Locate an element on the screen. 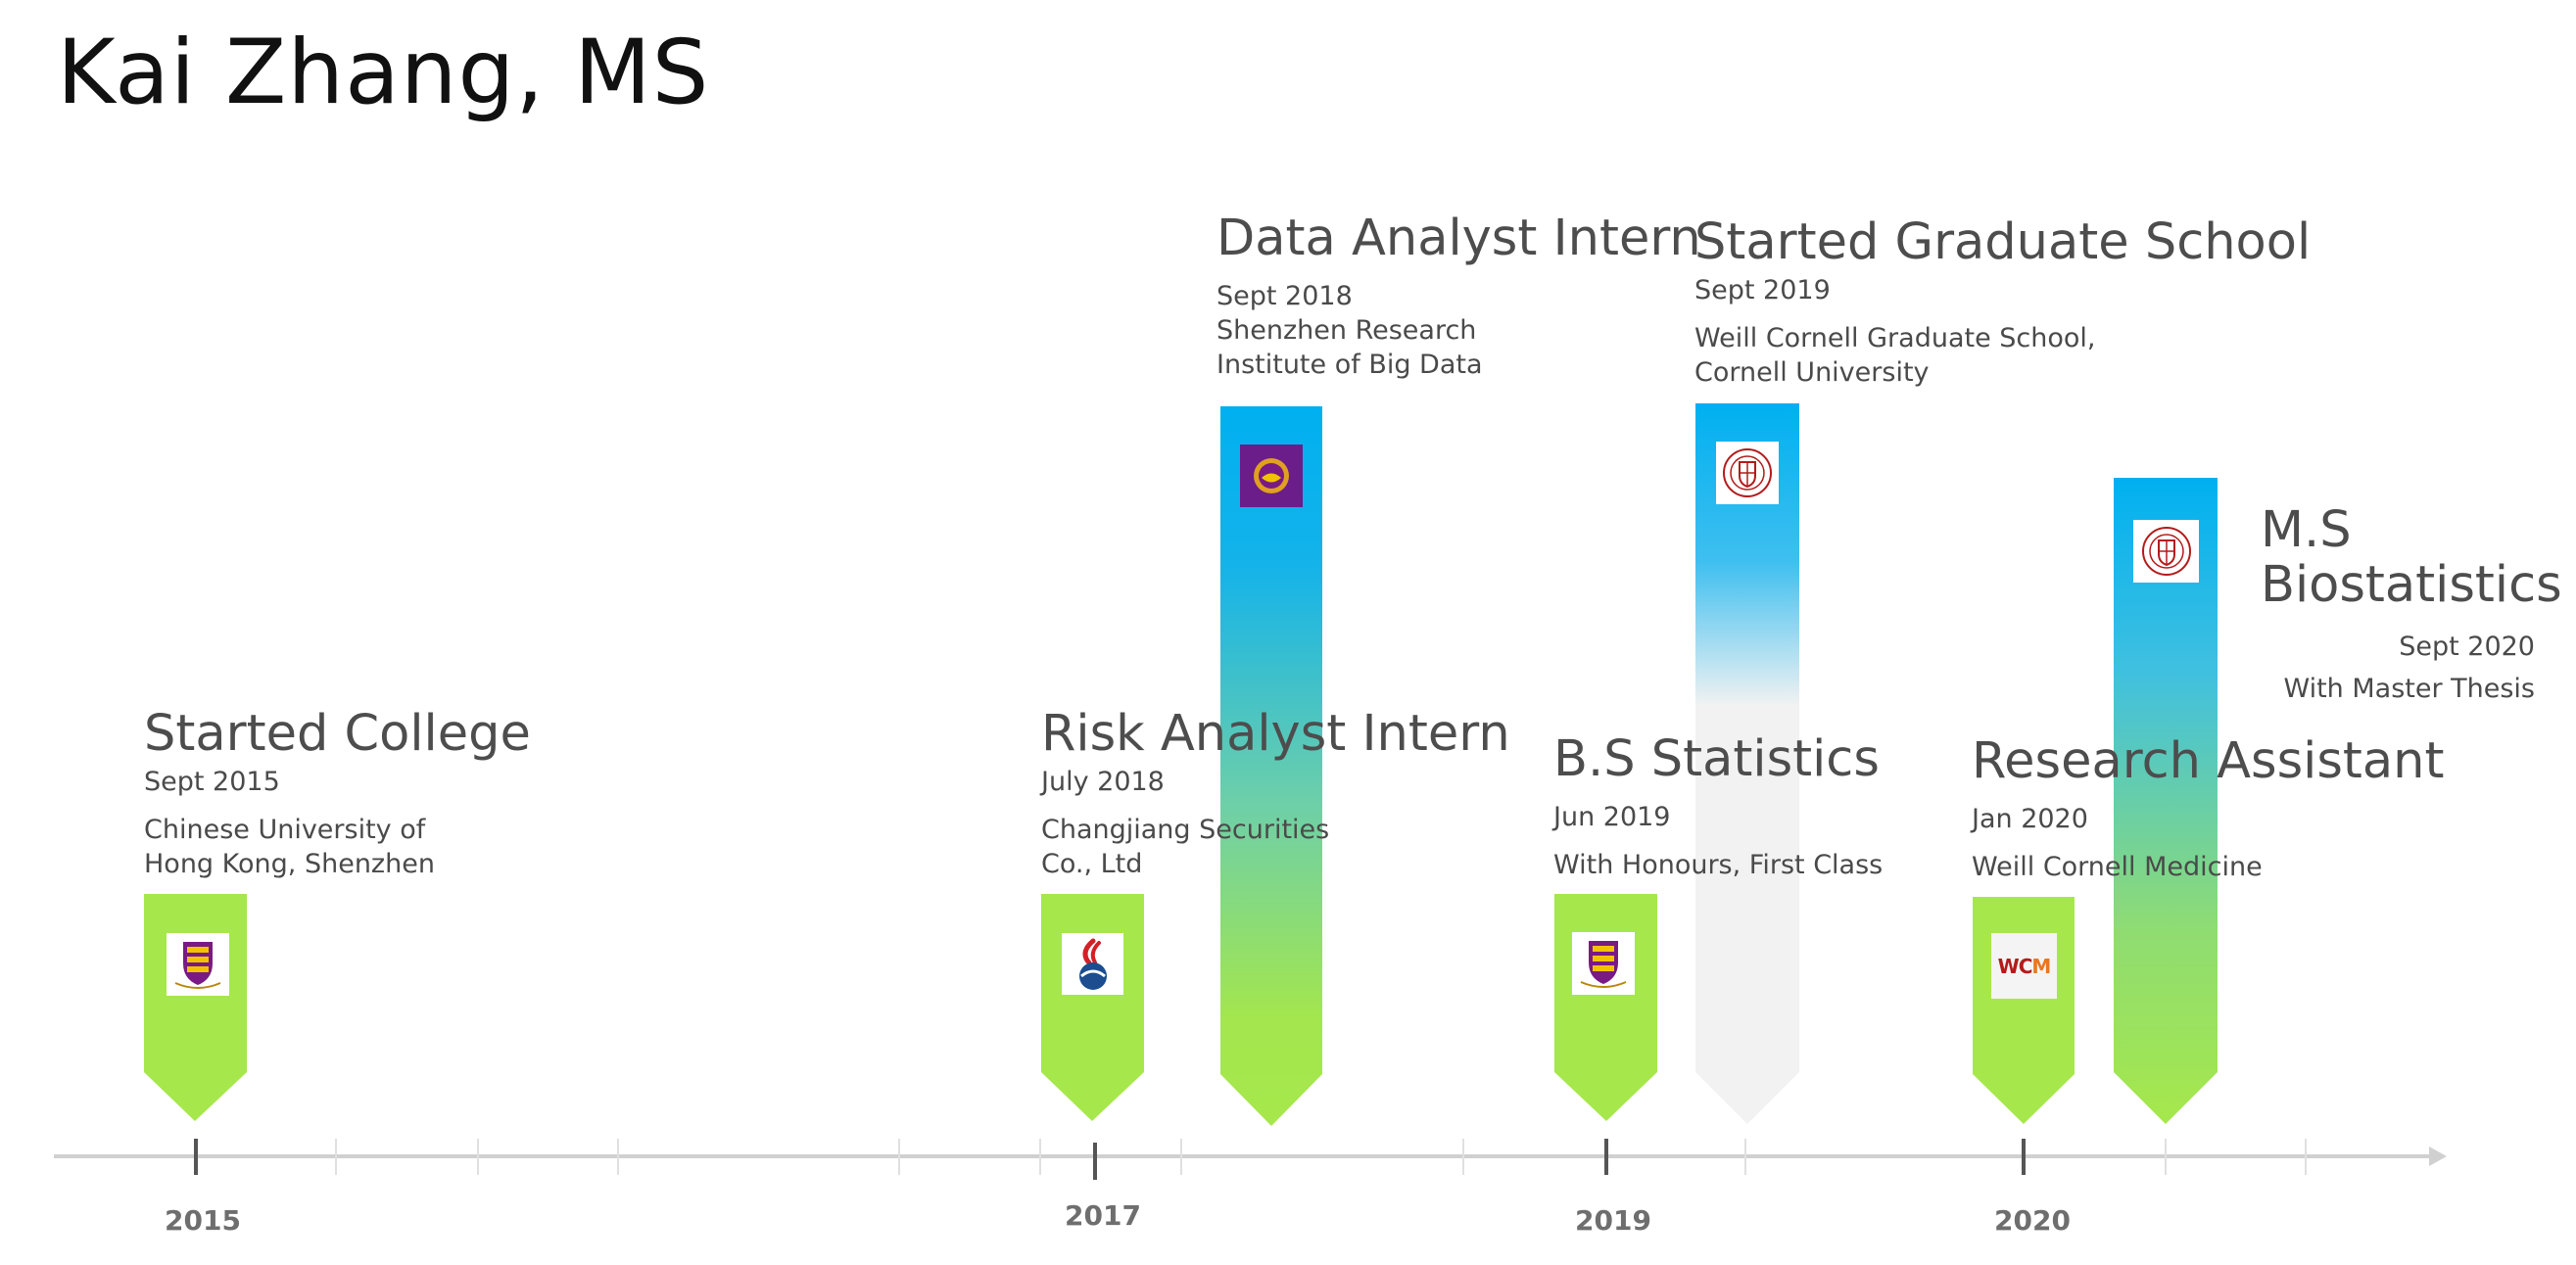 The height and width of the screenshot is (1265, 2576). event-detail: Weill Cornell Graduate School, is located at coordinates (1895, 337).